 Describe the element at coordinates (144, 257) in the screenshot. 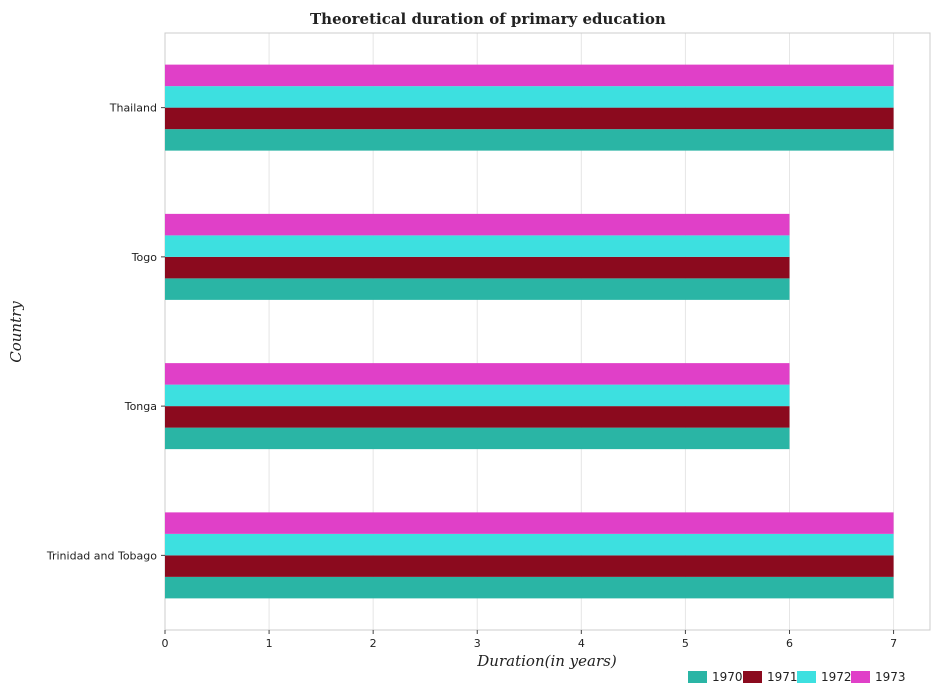

I see `y-tick-label: Togo` at that location.